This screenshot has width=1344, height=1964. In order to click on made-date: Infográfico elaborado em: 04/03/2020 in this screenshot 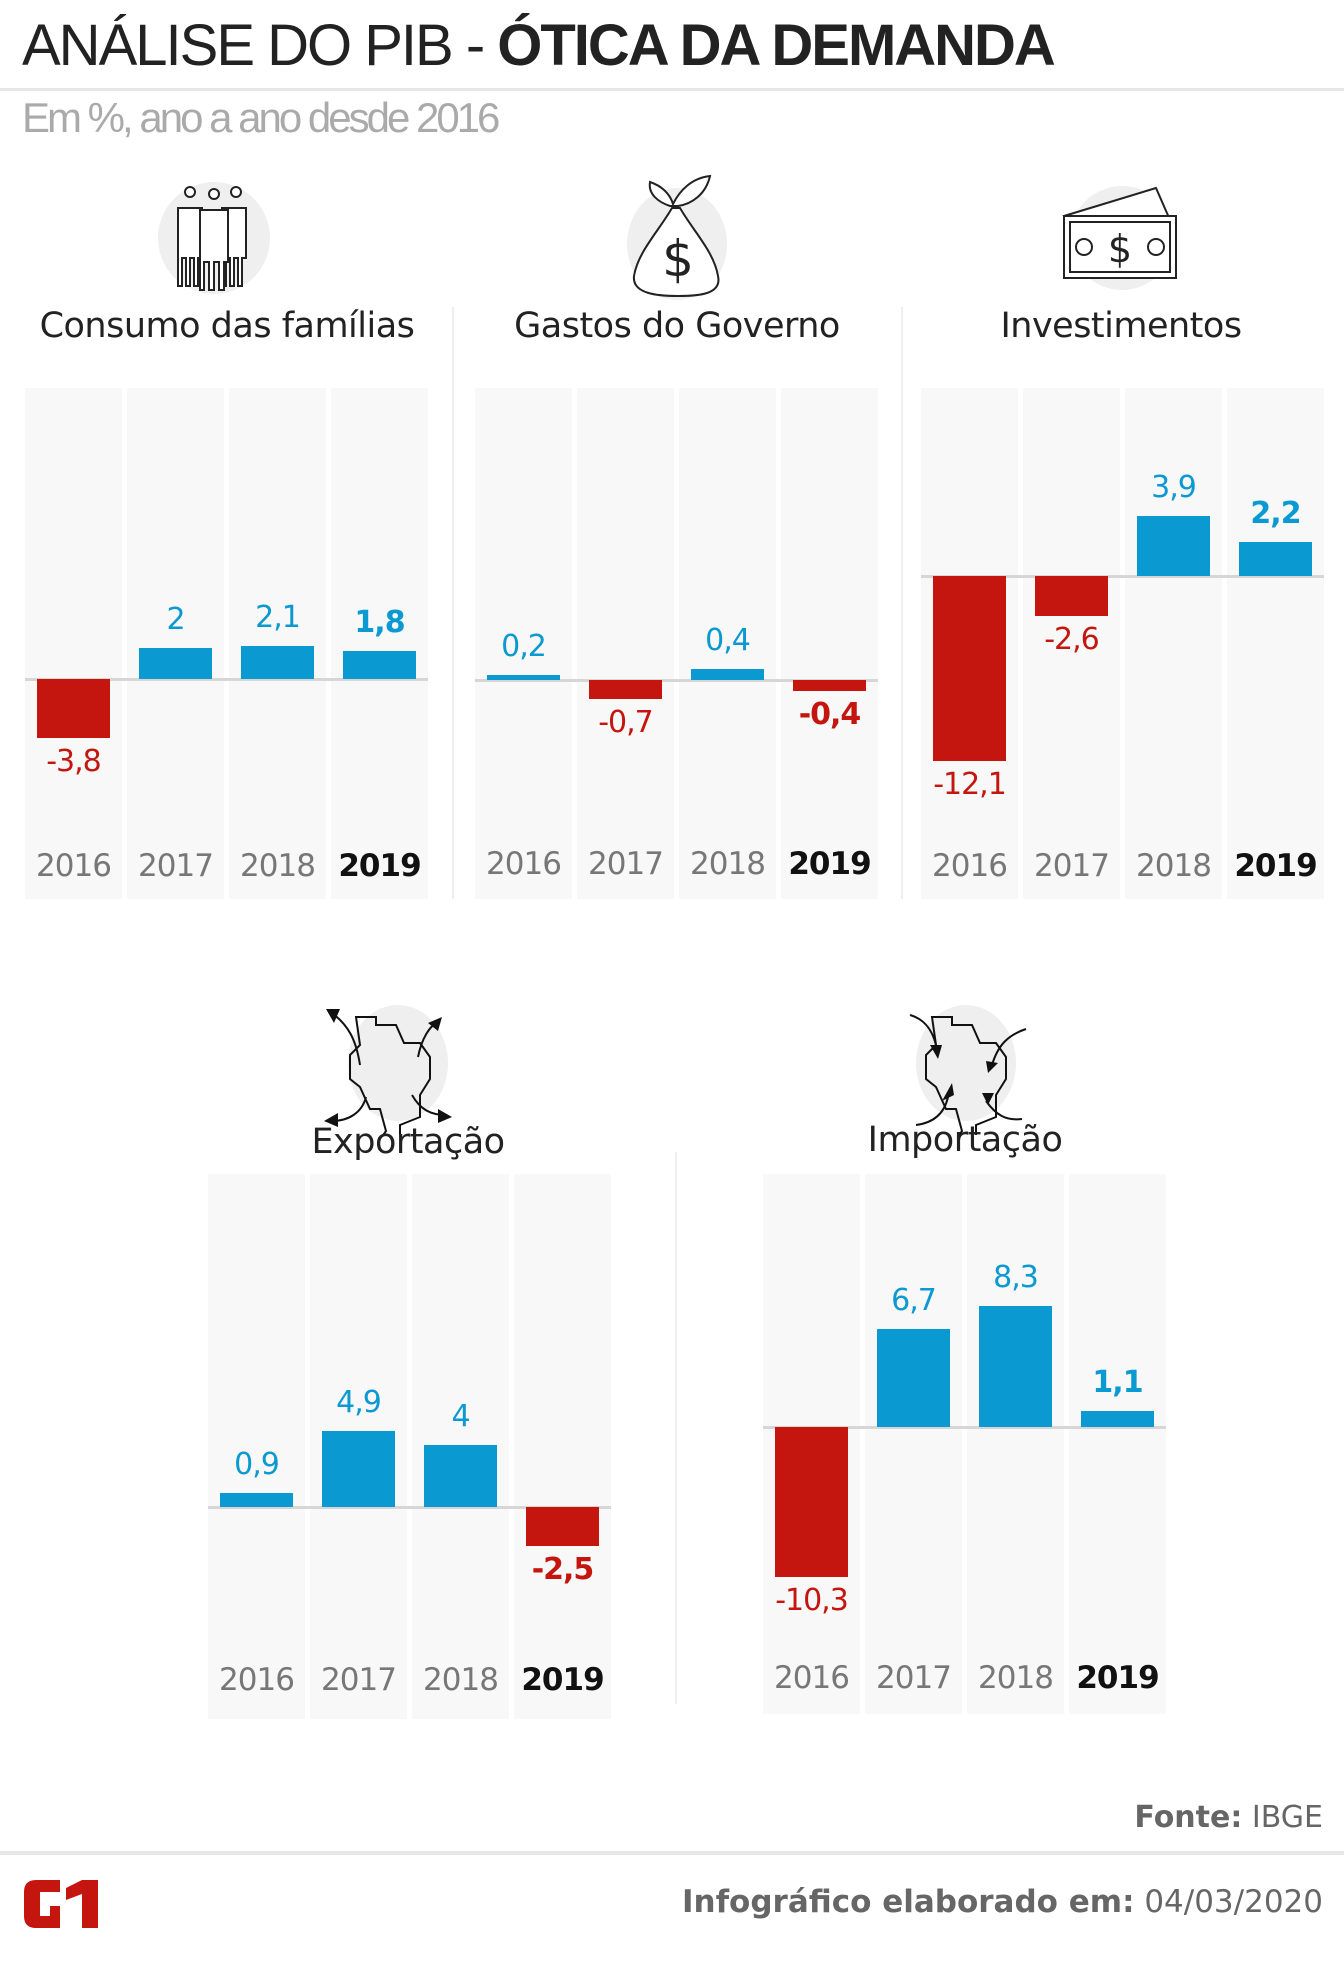, I will do `click(1002, 1902)`.